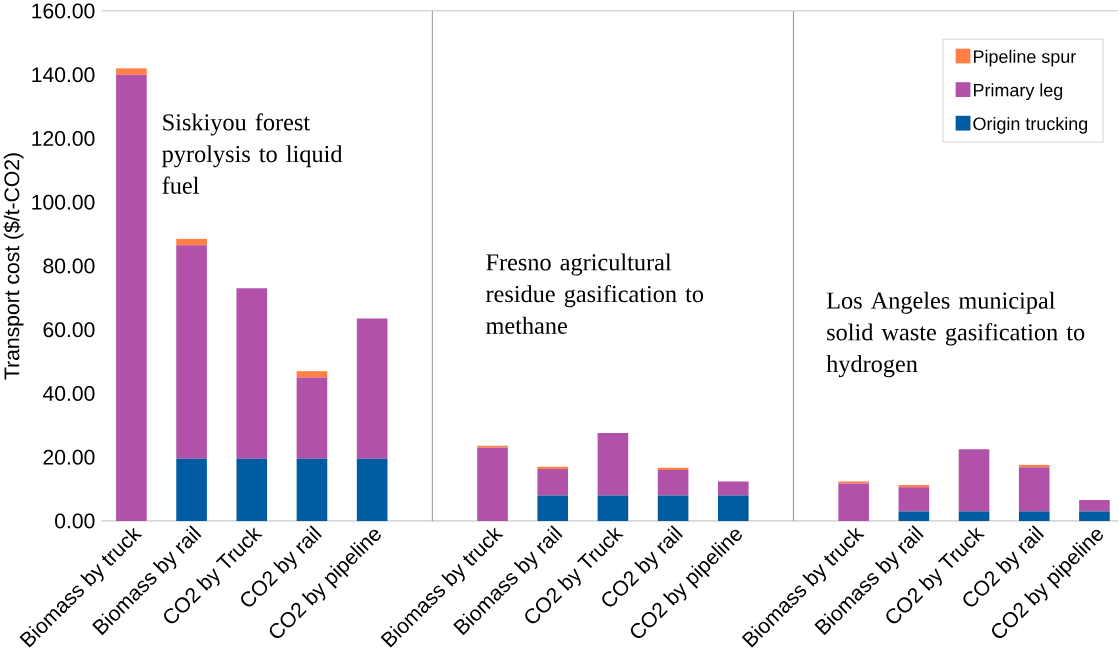 This screenshot has width=1119, height=655. What do you see at coordinates (1018, 92) in the screenshot?
I see `legend-label: Primary leg` at bounding box center [1018, 92].